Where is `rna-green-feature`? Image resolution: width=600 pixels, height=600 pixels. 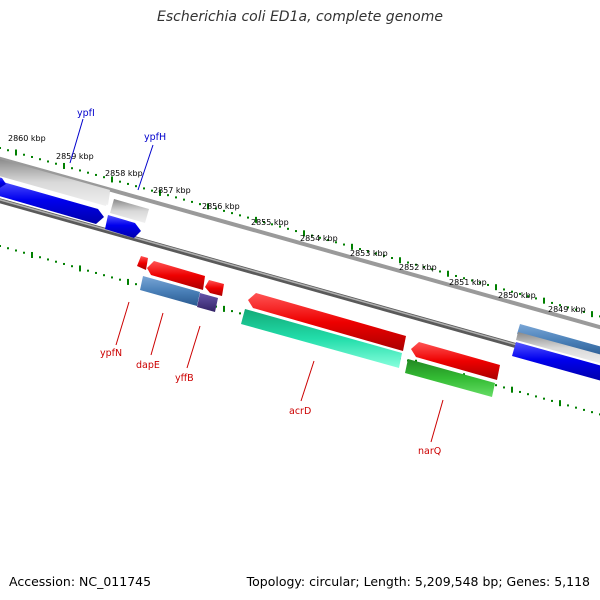 rna-green-feature is located at coordinates (450, 378).